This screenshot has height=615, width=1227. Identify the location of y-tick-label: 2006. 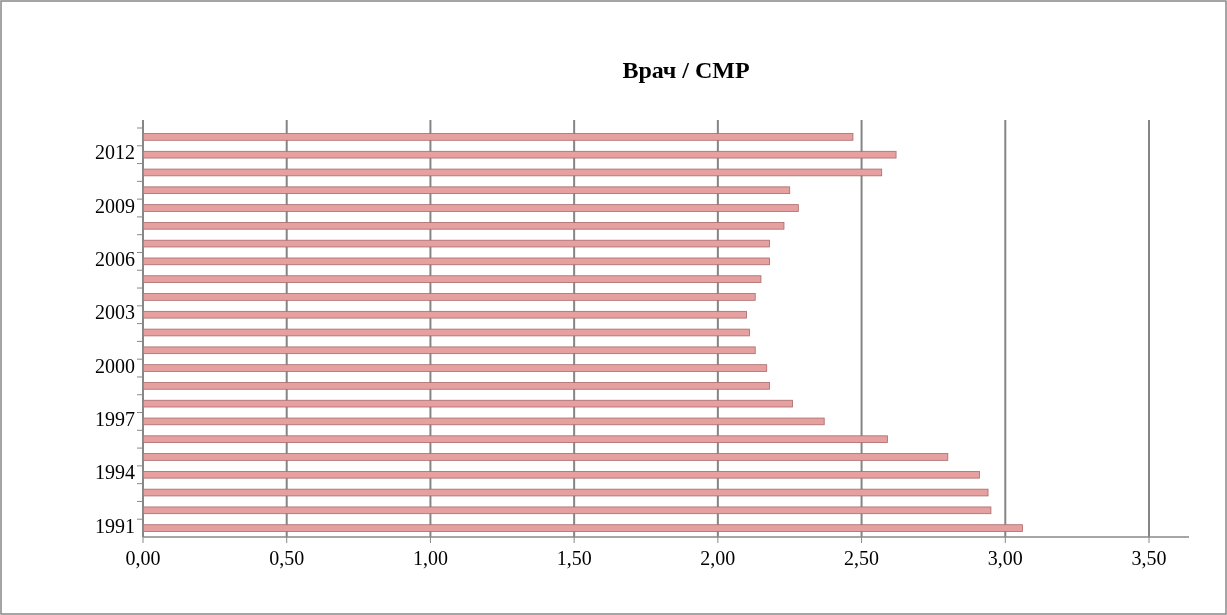
(115, 258).